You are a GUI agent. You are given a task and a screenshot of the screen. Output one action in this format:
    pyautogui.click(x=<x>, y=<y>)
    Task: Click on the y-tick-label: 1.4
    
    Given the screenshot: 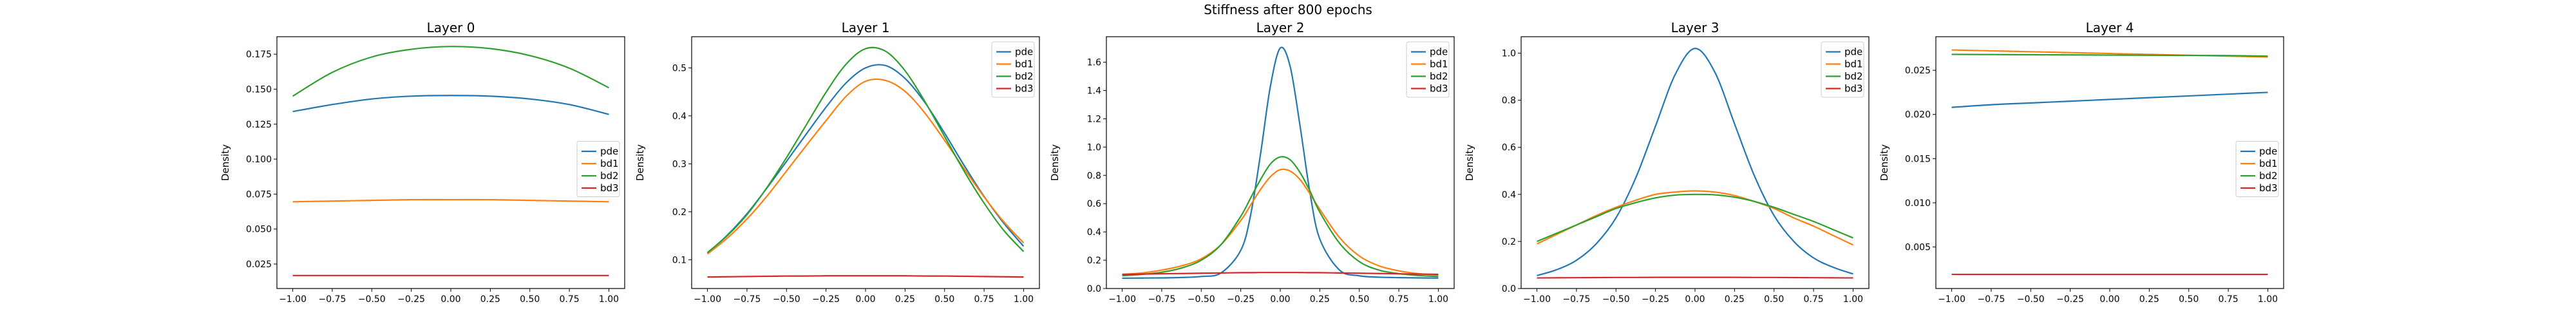 What is the action you would take?
    pyautogui.click(x=1094, y=91)
    